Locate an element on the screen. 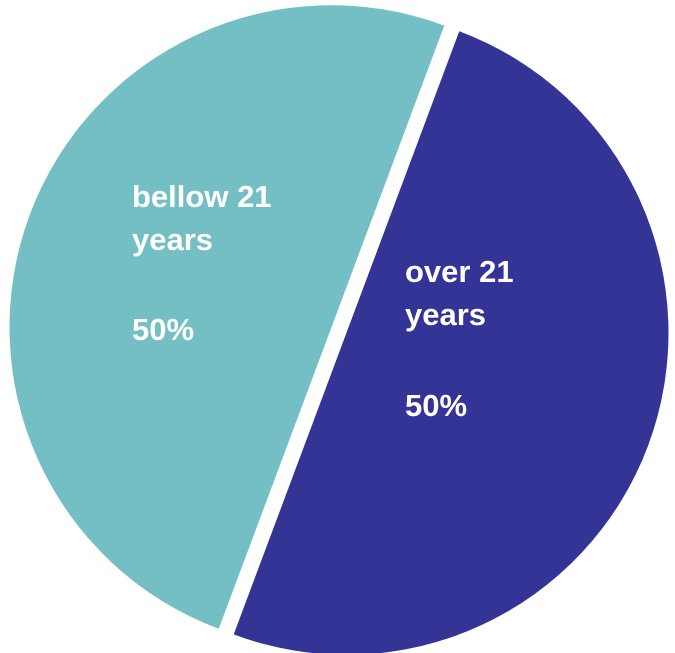  slice-2-value-label: 50% is located at coordinates (436, 405).